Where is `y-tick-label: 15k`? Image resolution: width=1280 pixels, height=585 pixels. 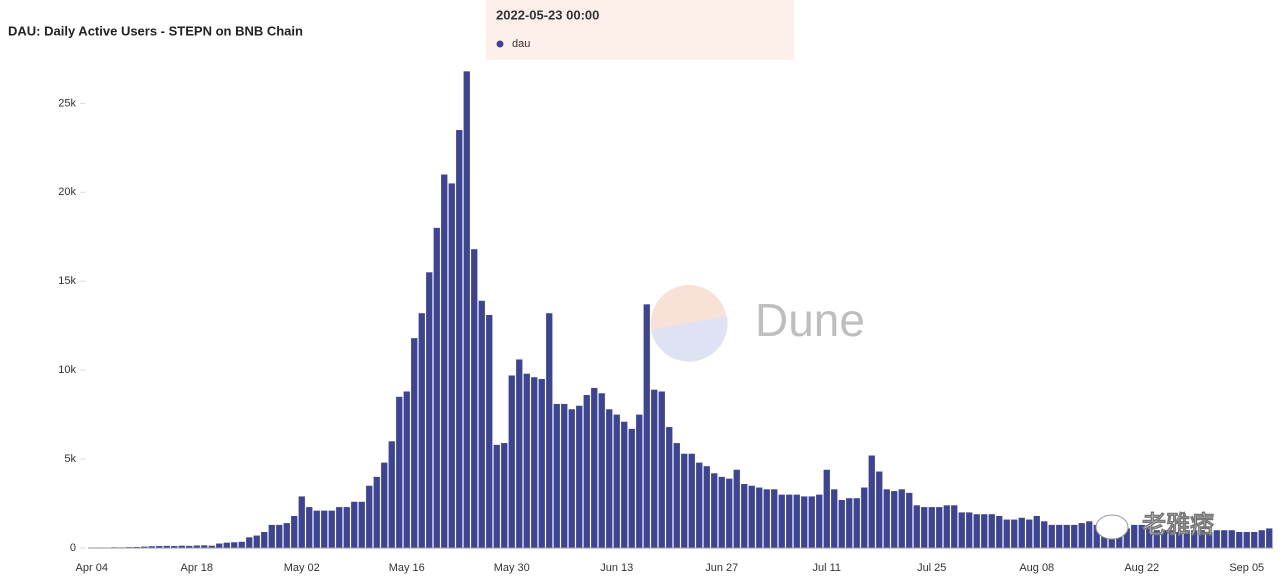 y-tick-label: 15k is located at coordinates (67, 281).